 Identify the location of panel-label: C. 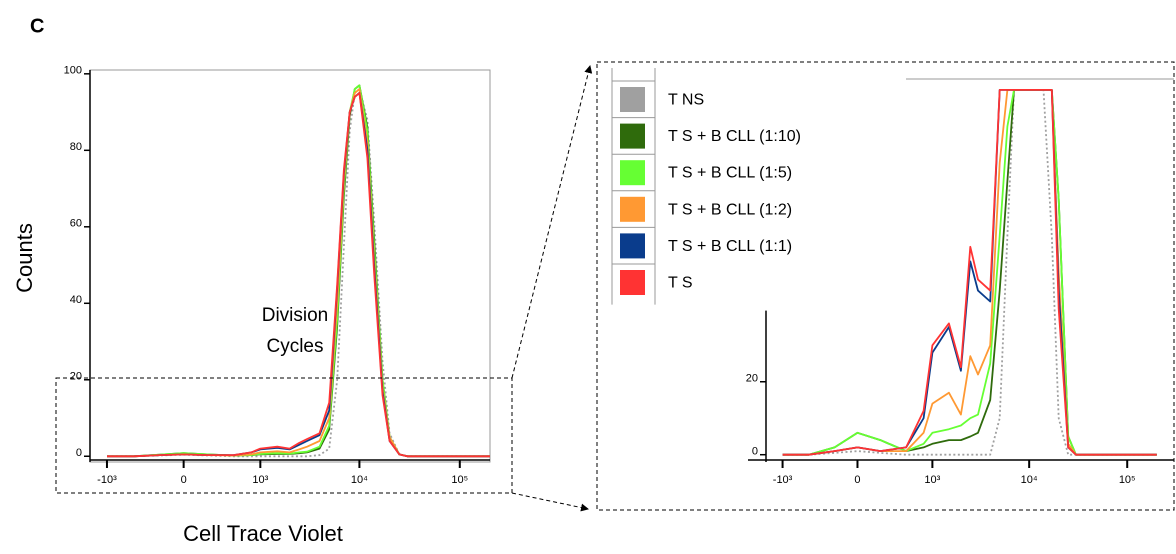
(37, 26).